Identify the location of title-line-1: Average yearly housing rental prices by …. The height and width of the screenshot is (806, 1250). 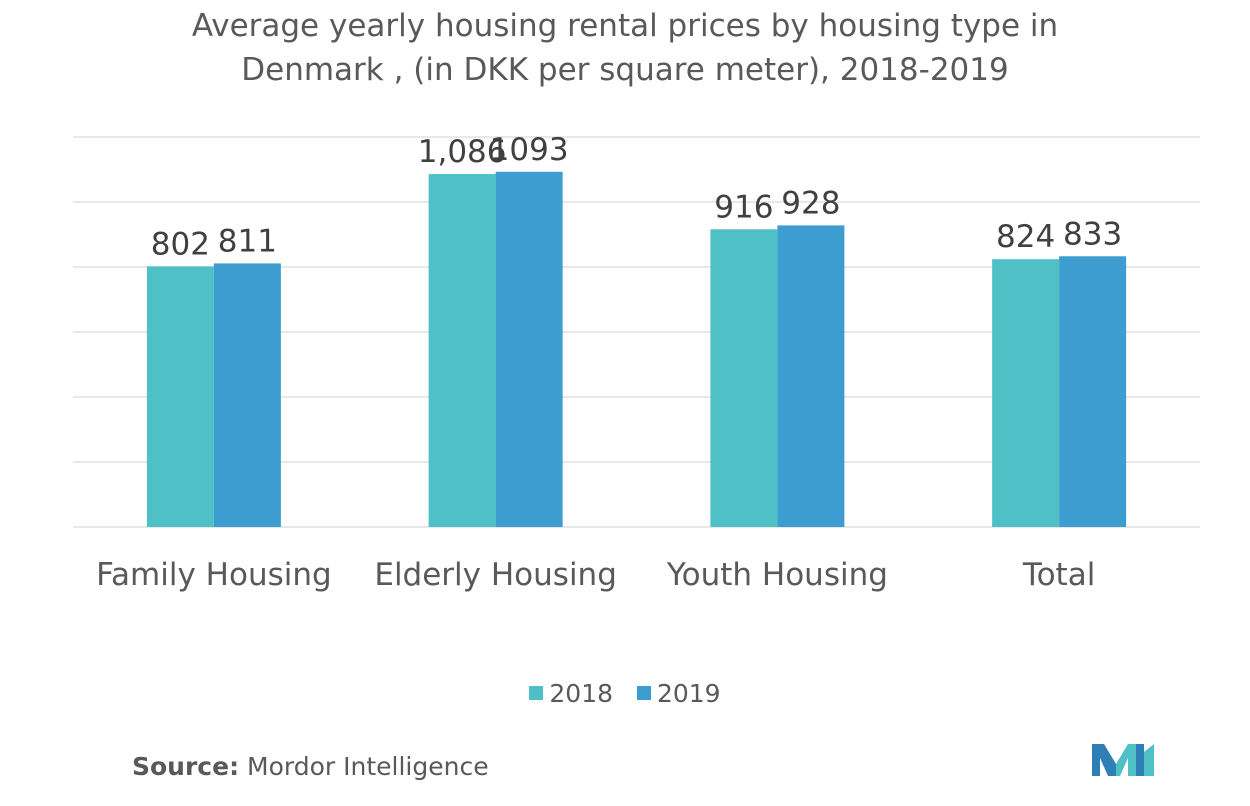
(625, 26).